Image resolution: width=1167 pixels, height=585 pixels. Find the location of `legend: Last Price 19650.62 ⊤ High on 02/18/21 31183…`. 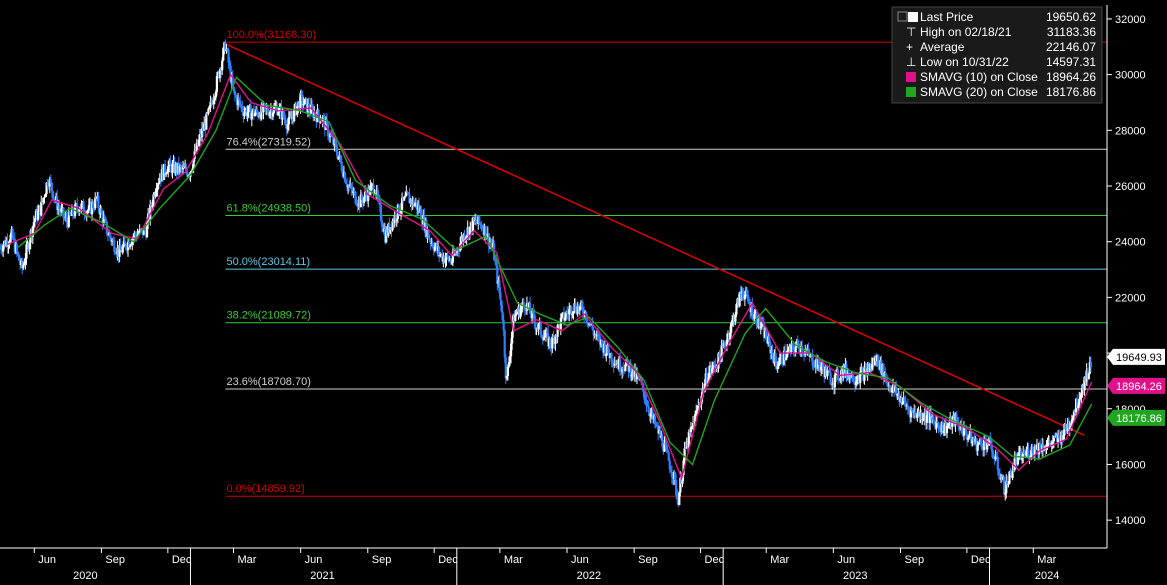

legend: Last Price 19650.62 ⊤ High on 02/18/21 31183… is located at coordinates (997, 55).